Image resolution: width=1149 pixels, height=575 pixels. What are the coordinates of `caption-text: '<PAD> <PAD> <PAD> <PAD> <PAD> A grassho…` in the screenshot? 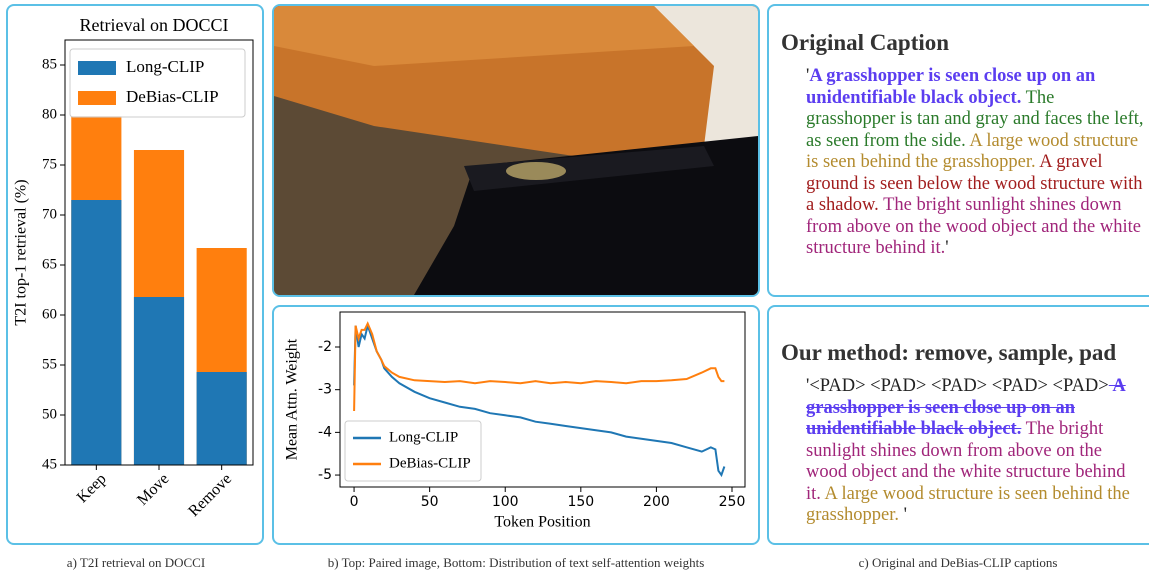 It's located at (975, 451).